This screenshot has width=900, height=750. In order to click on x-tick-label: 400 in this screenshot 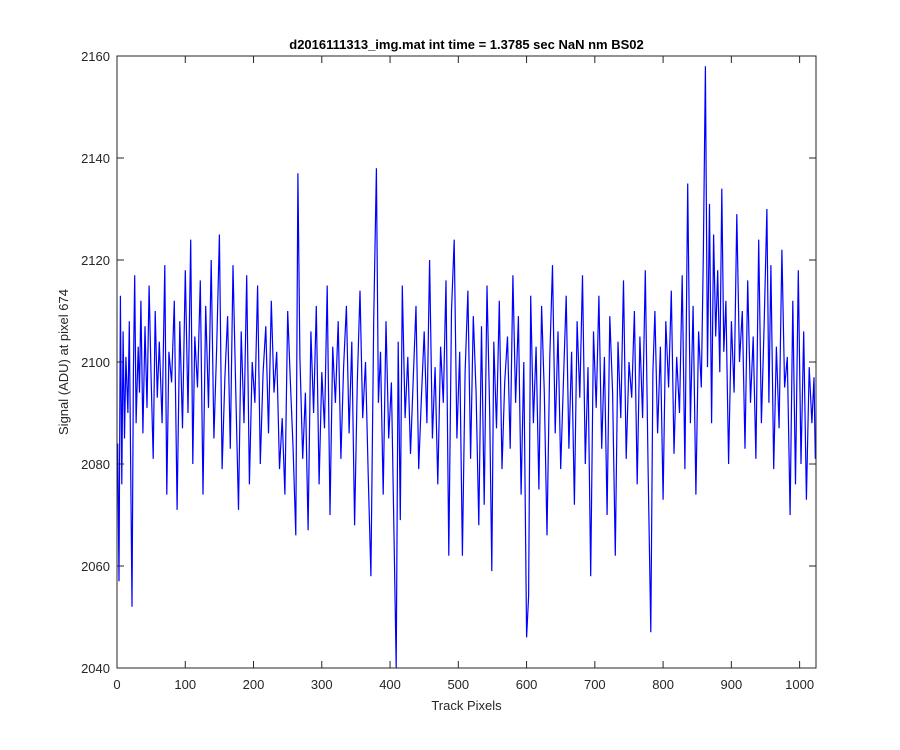, I will do `click(390, 684)`.